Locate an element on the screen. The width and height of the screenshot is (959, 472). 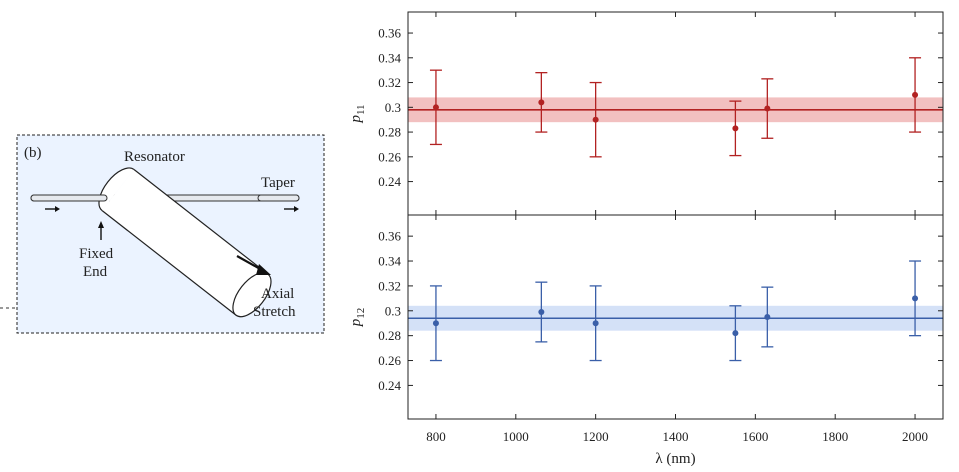
axial-stretch-arrow-icon is located at coordinates (253, 265).